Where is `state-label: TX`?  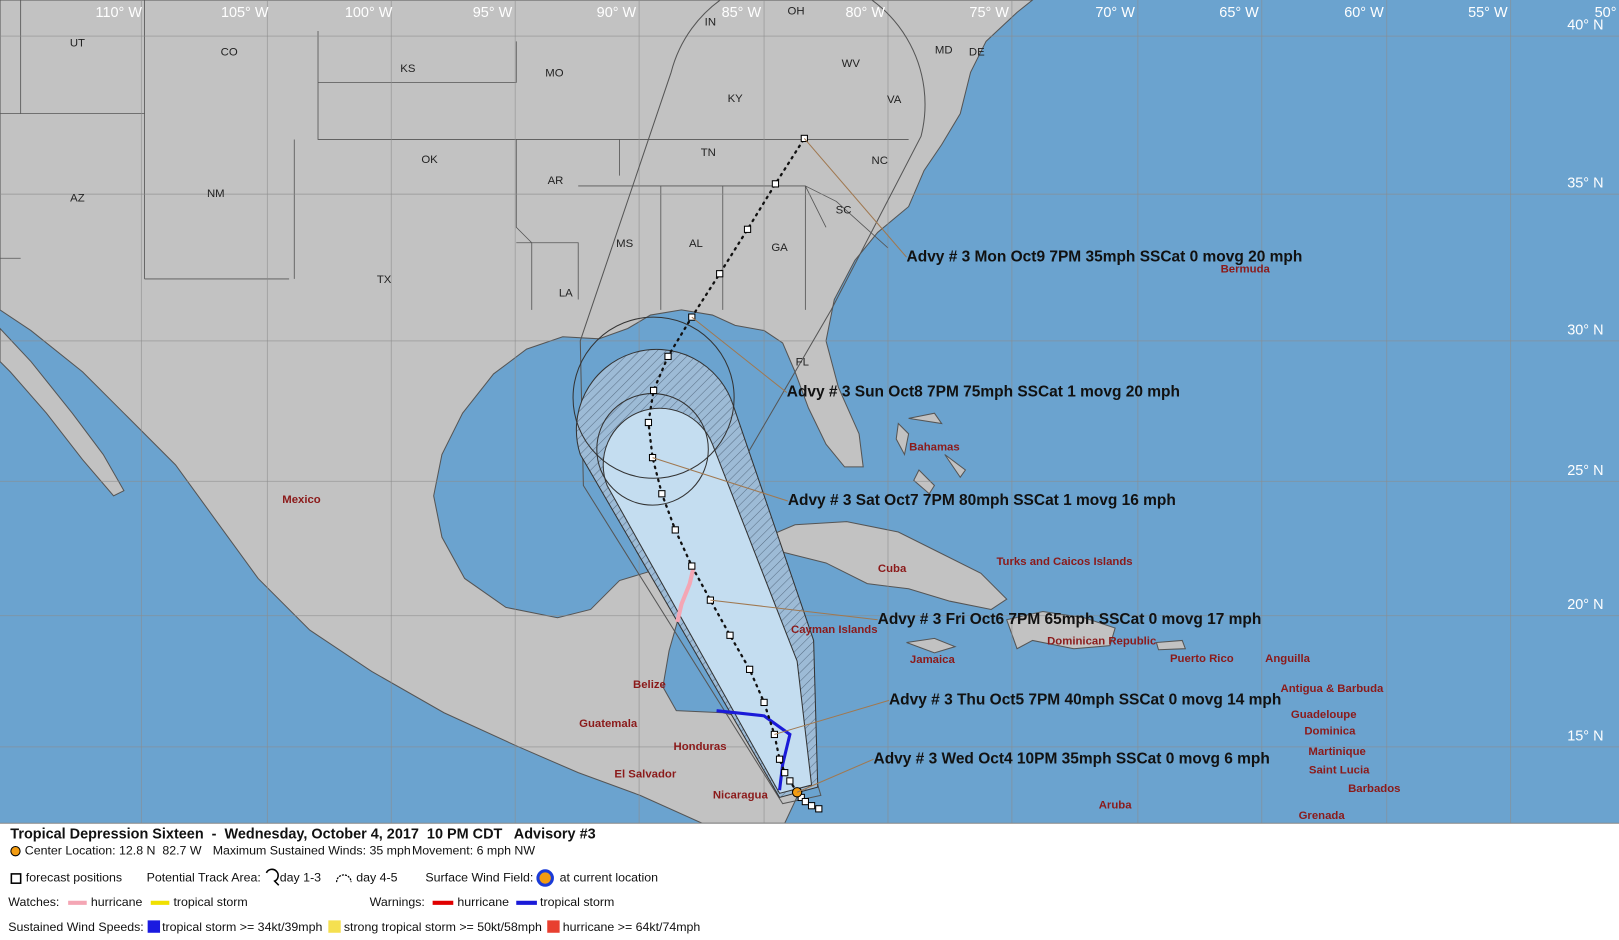 state-label: TX is located at coordinates (384, 280).